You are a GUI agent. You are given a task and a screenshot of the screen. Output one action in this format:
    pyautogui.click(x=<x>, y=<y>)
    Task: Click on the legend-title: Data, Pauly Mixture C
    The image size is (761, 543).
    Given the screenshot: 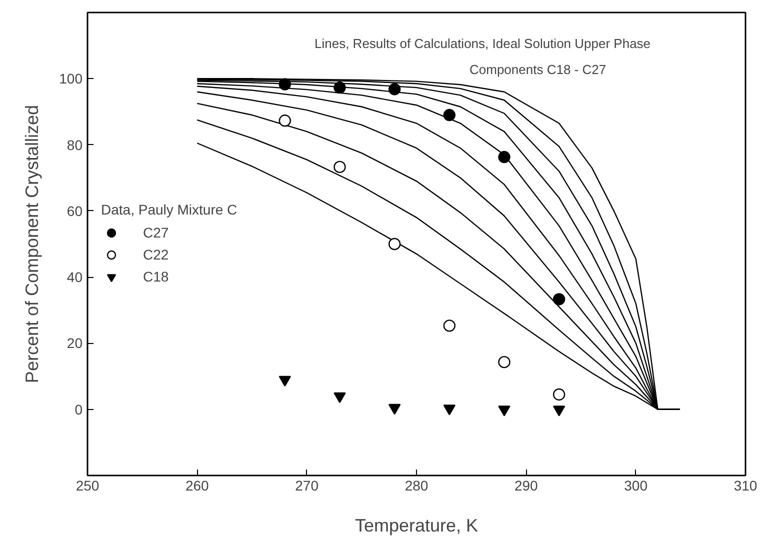 What is the action you would take?
    pyautogui.click(x=169, y=209)
    